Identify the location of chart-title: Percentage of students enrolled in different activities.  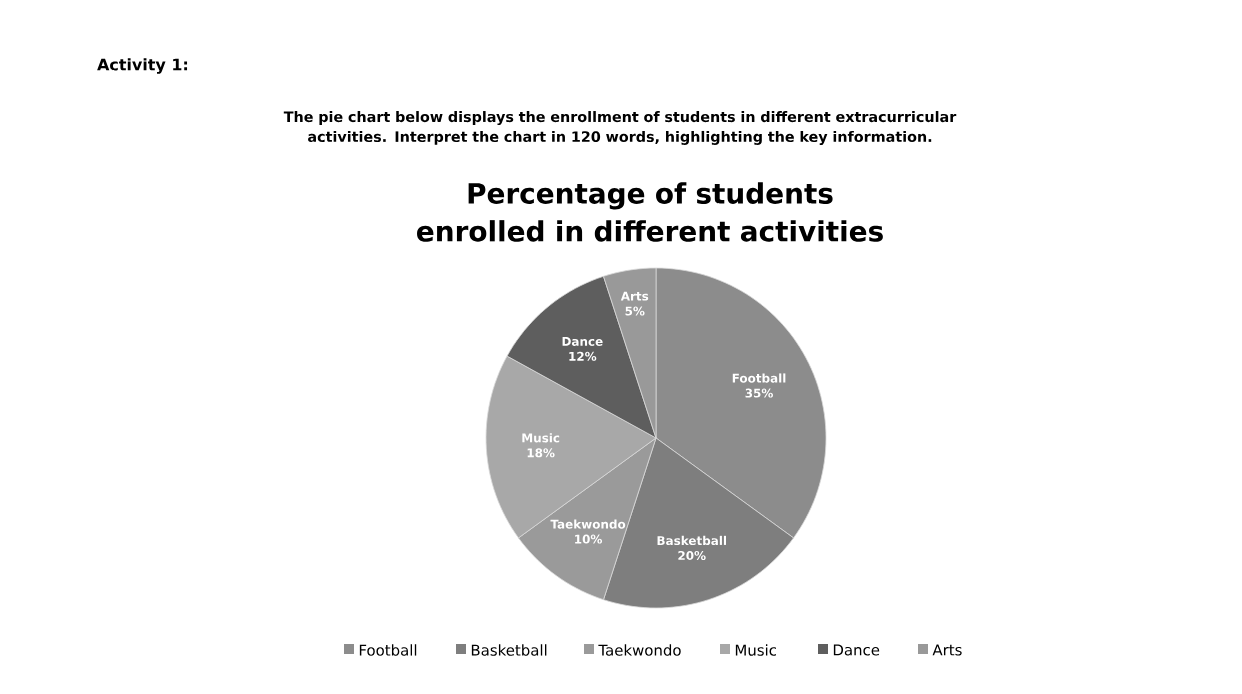
(650, 212).